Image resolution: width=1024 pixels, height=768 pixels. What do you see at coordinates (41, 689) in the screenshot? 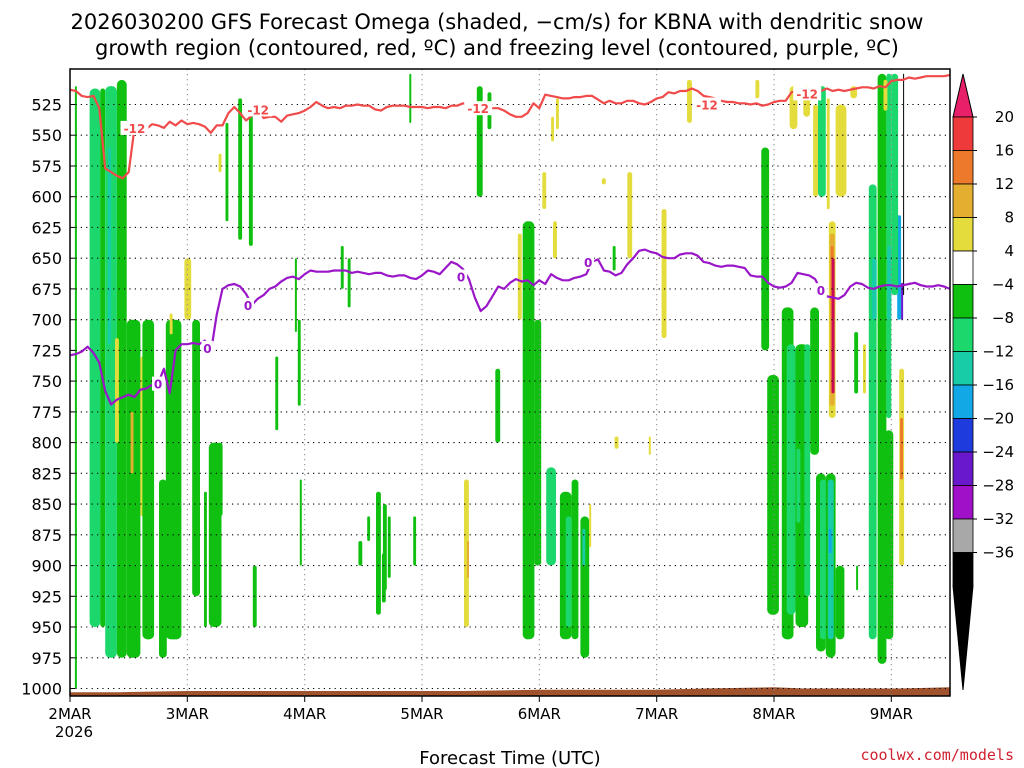
I see `y-tick-label: 1000` at bounding box center [41, 689].